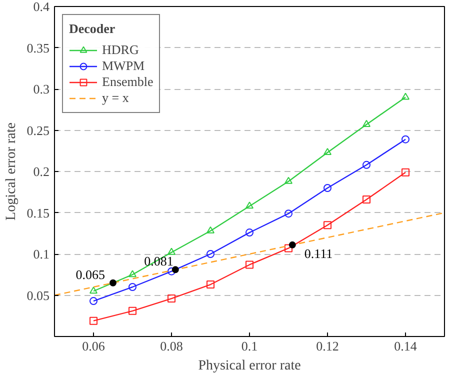 The width and height of the screenshot is (450, 376). Describe the element at coordinates (318, 253) in the screenshot. I see `data-label: 0.111` at that location.